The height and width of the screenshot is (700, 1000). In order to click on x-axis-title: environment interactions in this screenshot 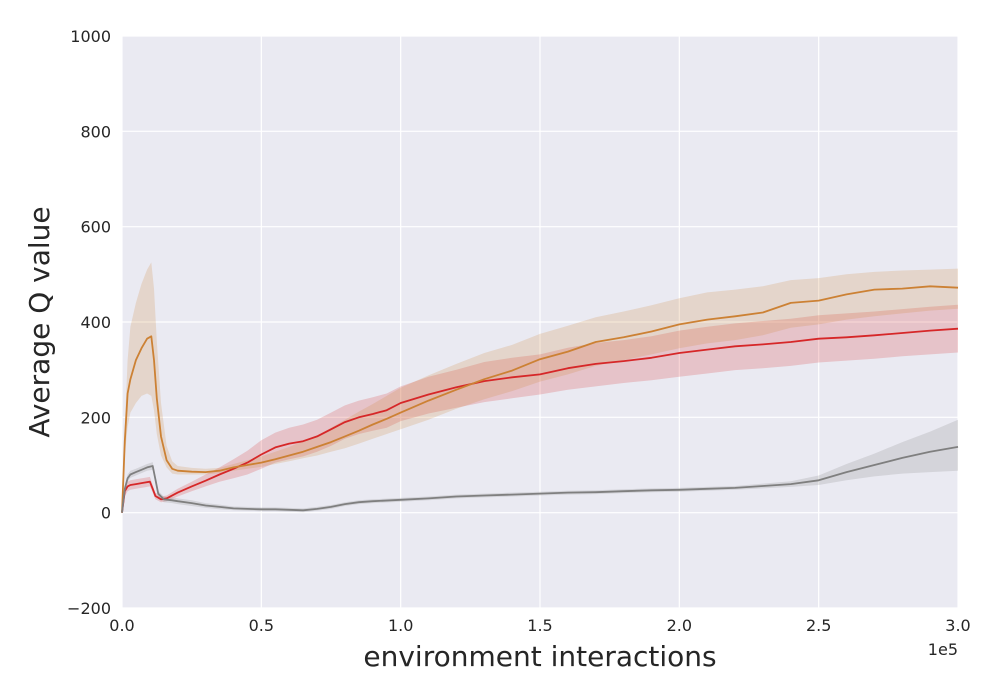, I will do `click(539, 656)`.